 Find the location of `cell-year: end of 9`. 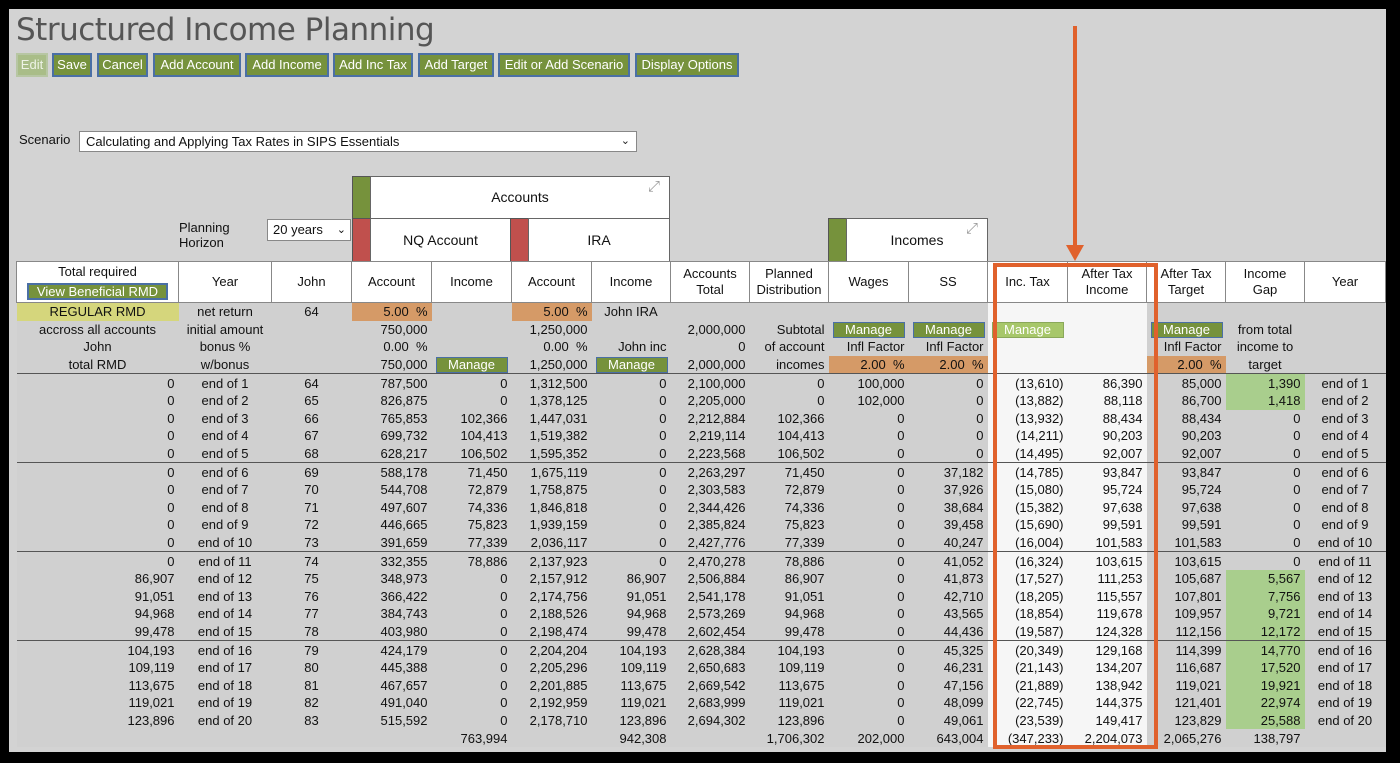

cell-year: end of 9 is located at coordinates (225, 525).